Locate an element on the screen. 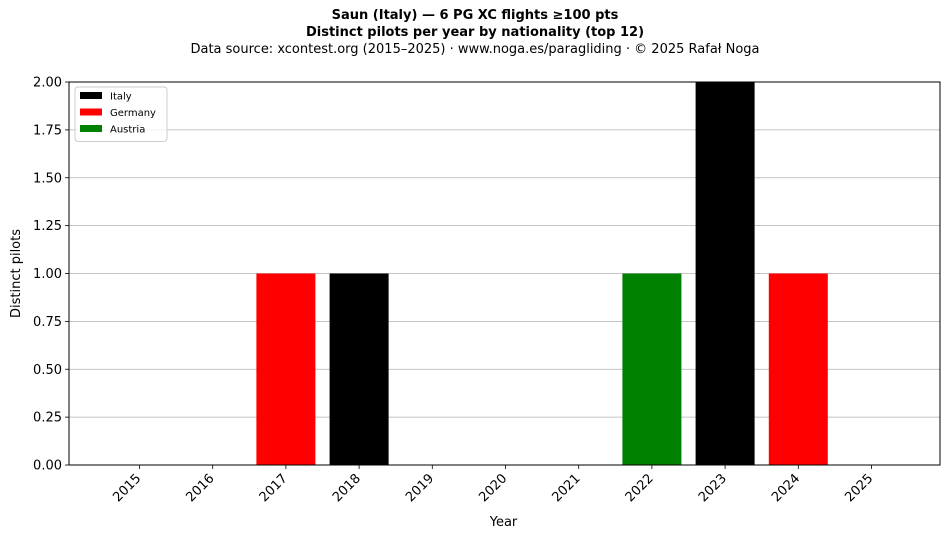  bar-germany-2024 is located at coordinates (798, 369).